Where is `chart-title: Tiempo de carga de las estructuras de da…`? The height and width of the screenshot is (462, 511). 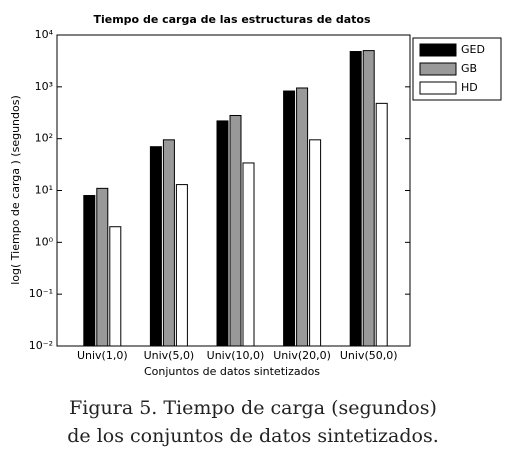 chart-title: Tiempo de carga de las estructuras de da… is located at coordinates (231, 19).